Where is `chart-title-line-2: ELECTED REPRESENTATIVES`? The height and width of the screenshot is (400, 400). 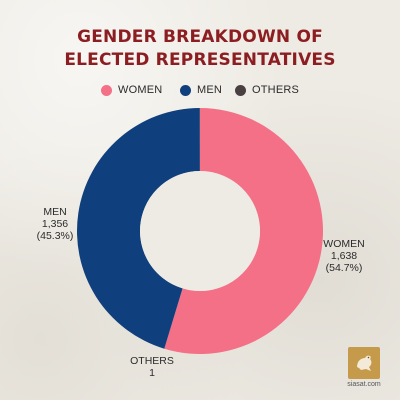
chart-title-line-2: ELECTED REPRESENTATIVES is located at coordinates (200, 60).